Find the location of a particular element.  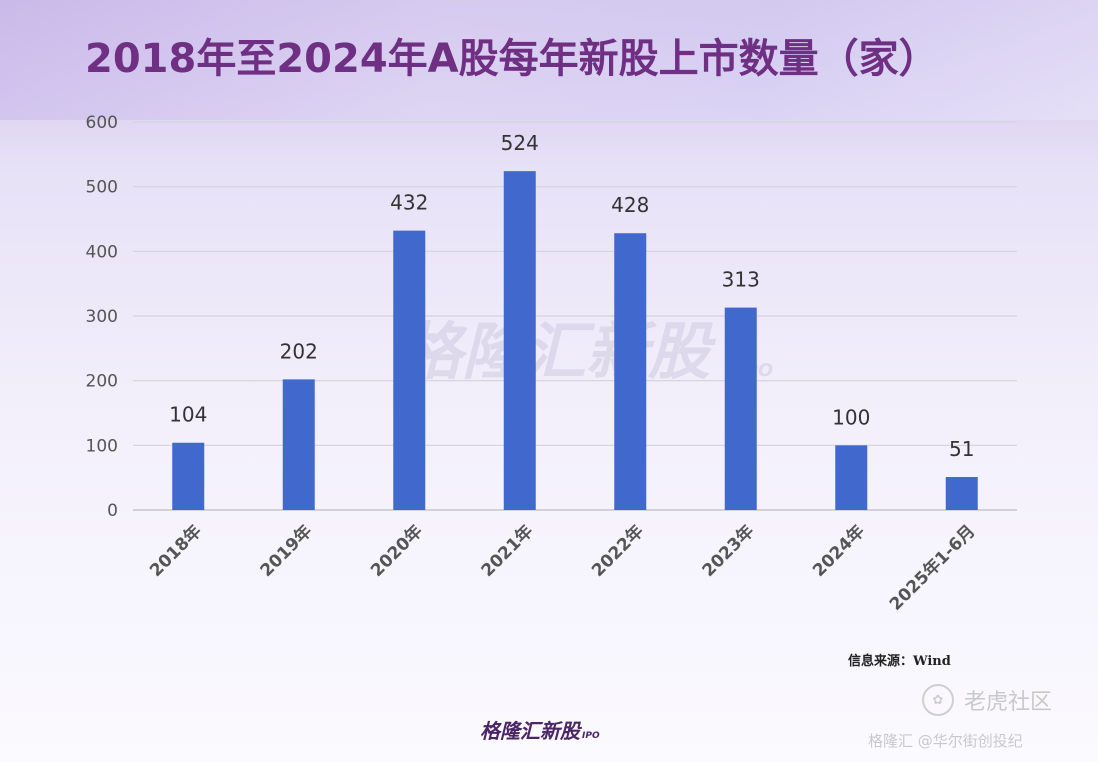

y-tick-label: 600 is located at coordinates (102, 123).